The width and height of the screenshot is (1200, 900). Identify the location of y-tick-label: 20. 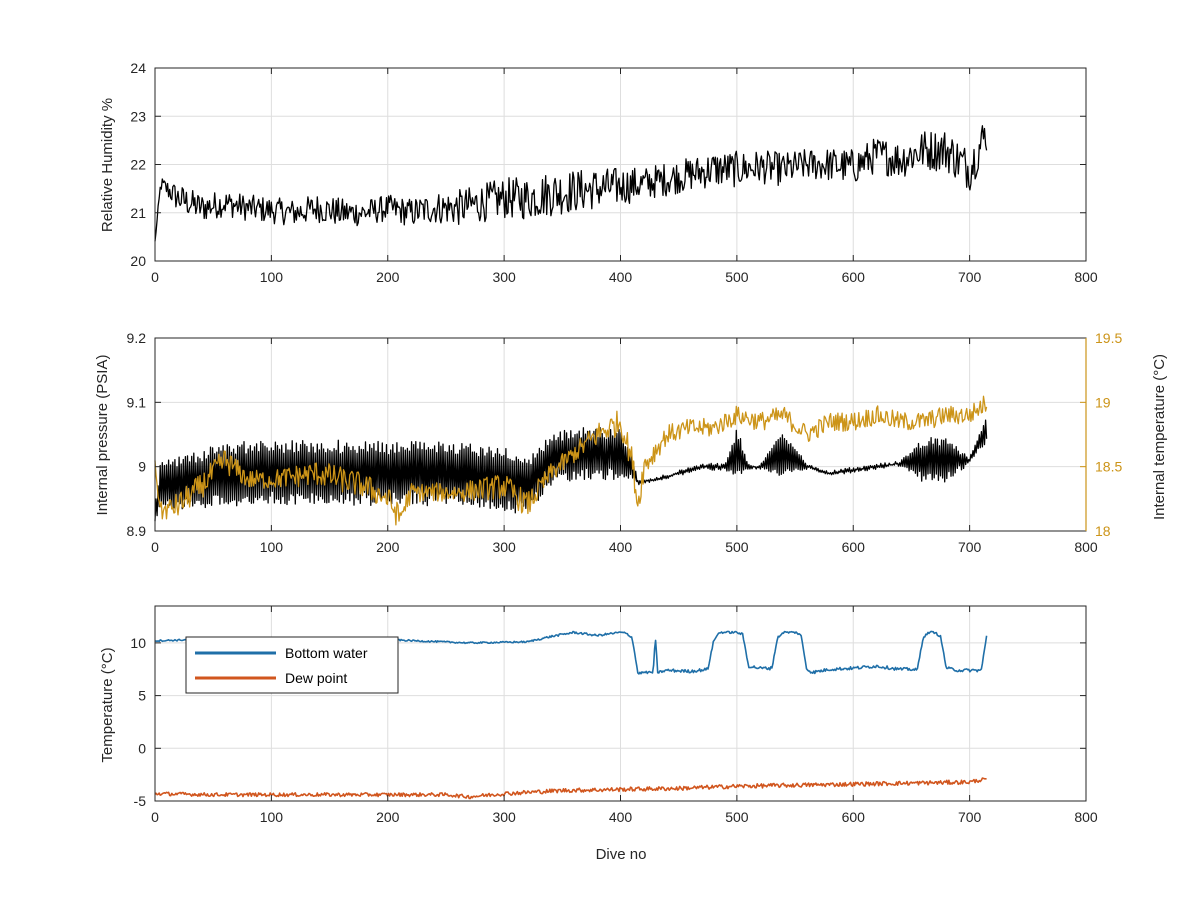
(138, 261).